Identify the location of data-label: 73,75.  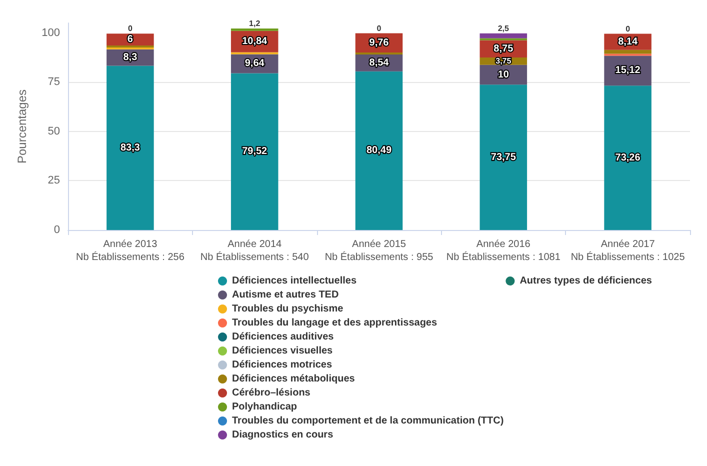
(503, 157).